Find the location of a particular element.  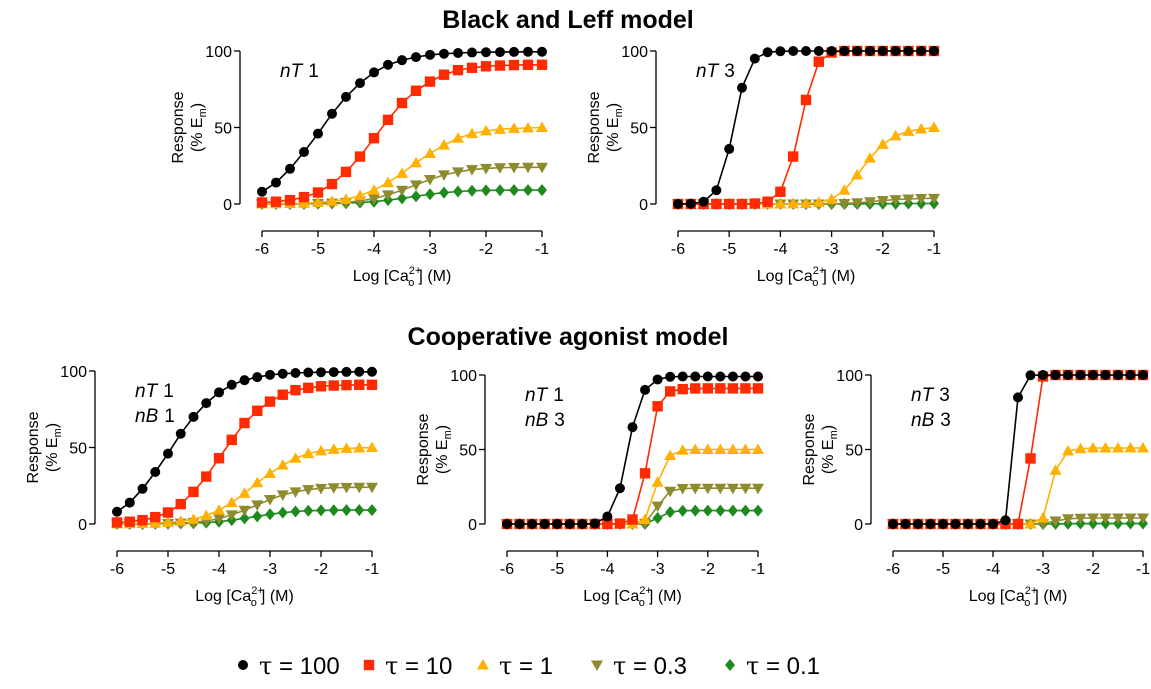

parameter-annotation: nB 1 is located at coordinates (155, 416).